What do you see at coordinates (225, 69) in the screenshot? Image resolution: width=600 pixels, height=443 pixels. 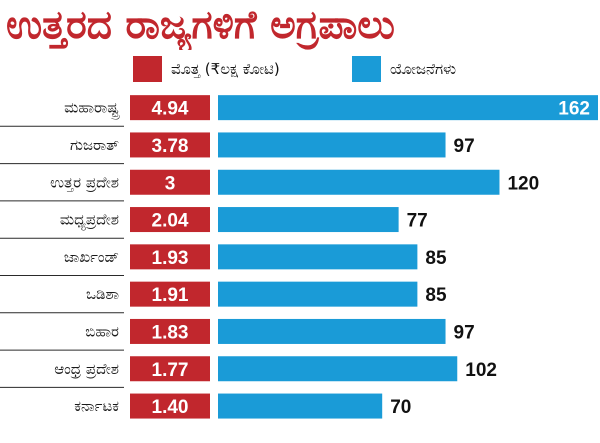 I see `legend-label-amount: ಮೊತ್ತ (₹ಲಕ್ಷ ಕೋಟಿ)` at bounding box center [225, 69].